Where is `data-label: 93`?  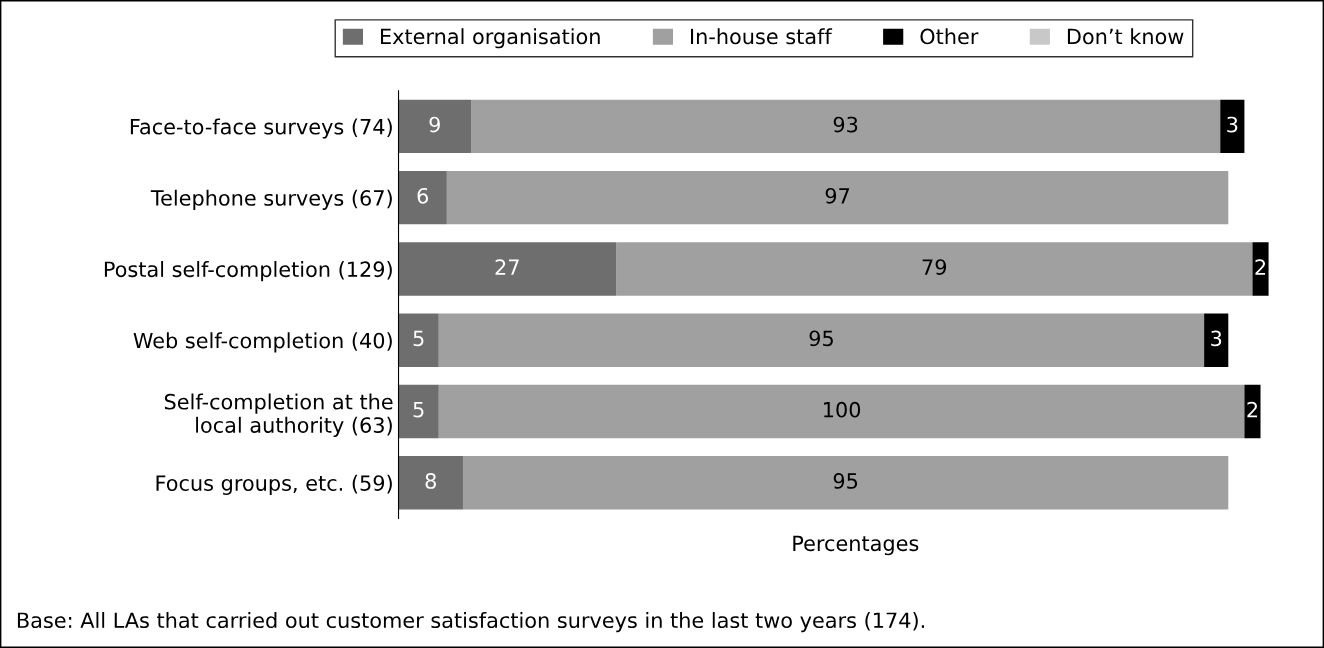 data-label: 93 is located at coordinates (845, 124).